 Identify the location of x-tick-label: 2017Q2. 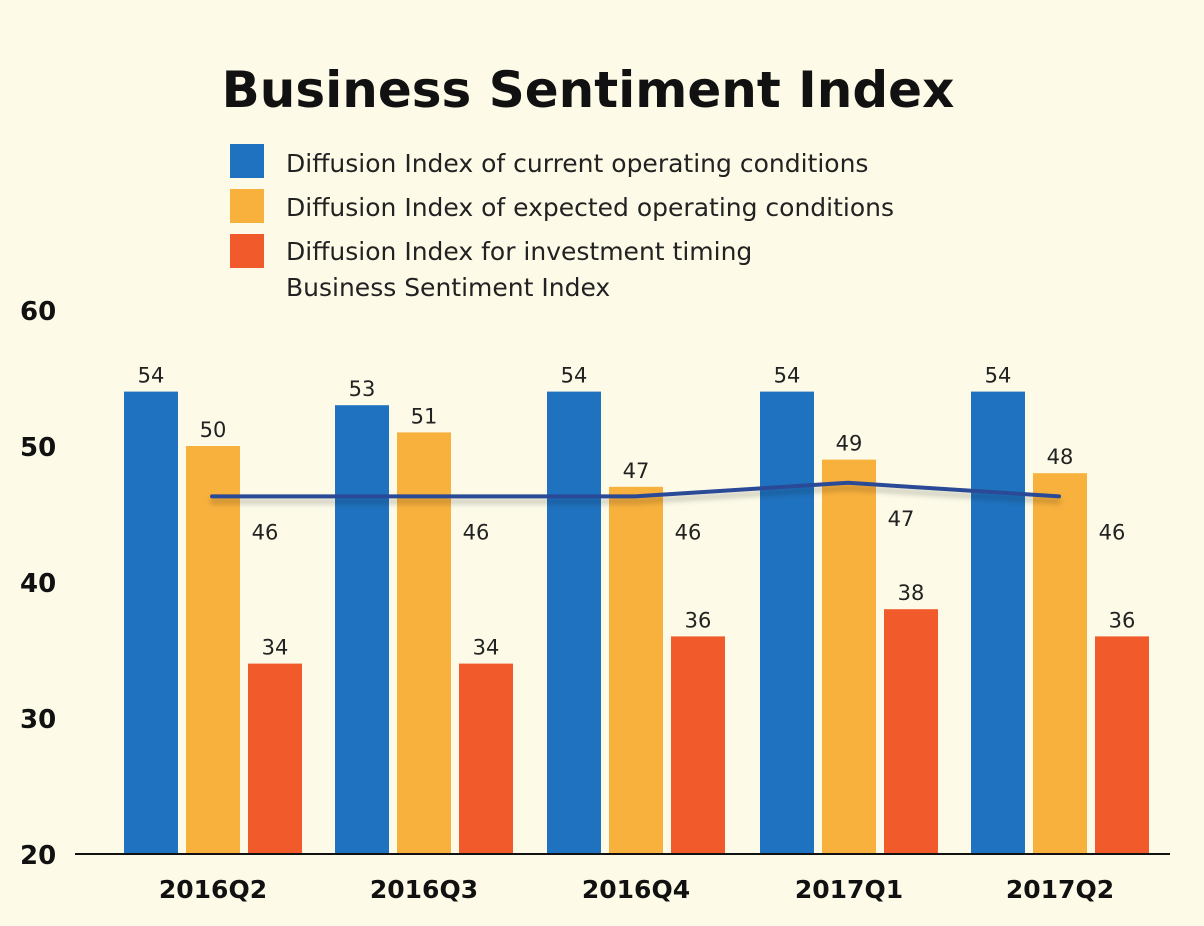
(1060, 889).